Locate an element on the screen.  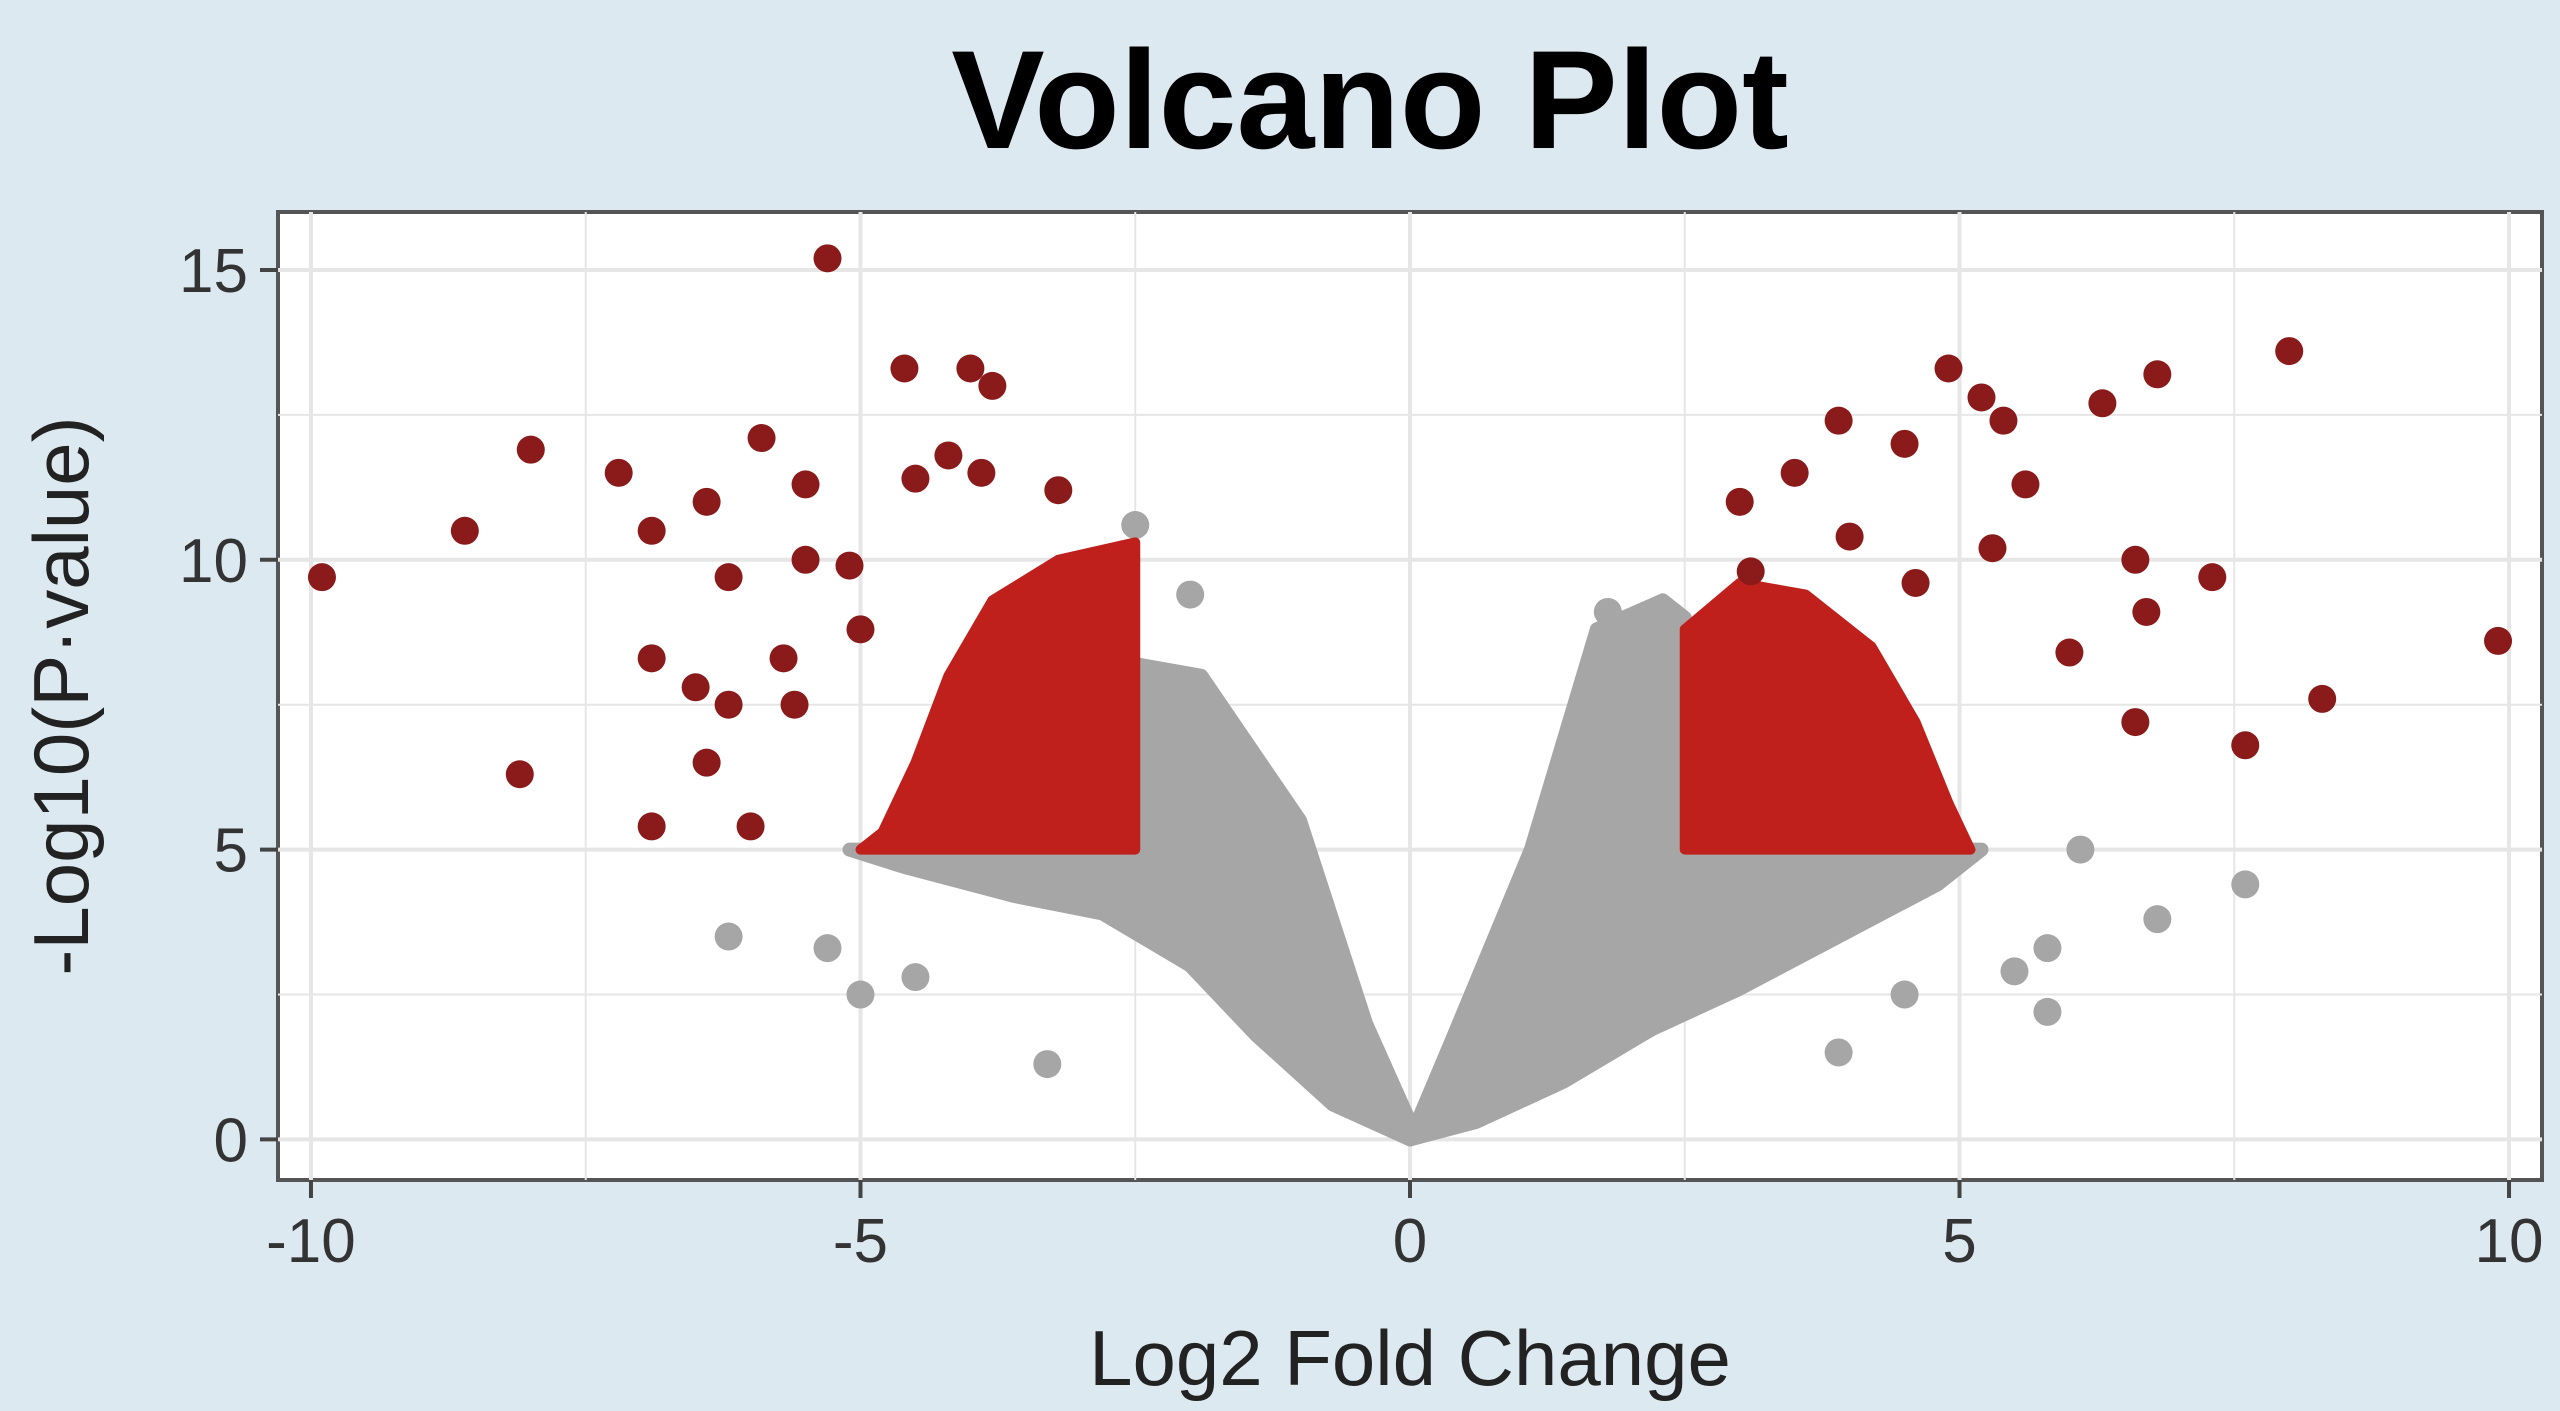
y-tick-label: 15 is located at coordinates (213, 271).